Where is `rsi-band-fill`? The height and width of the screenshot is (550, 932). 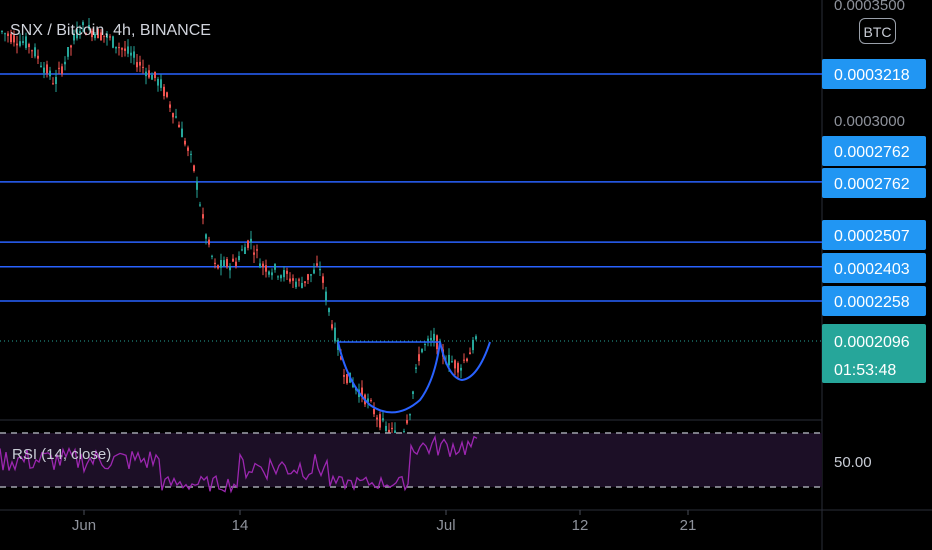 rsi-band-fill is located at coordinates (411, 460).